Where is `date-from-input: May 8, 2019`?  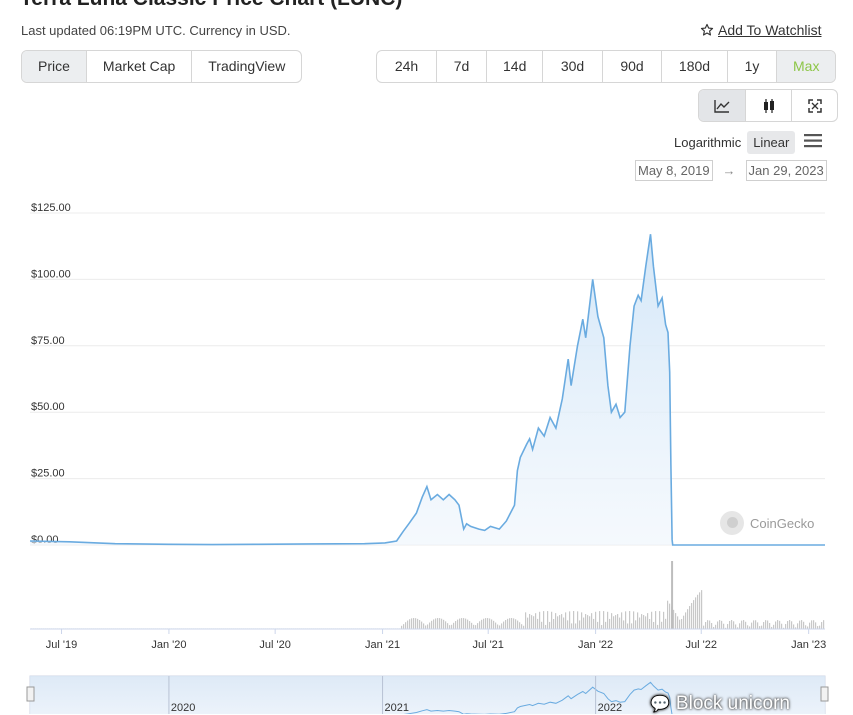
date-from-input: May 8, 2019 is located at coordinates (674, 170).